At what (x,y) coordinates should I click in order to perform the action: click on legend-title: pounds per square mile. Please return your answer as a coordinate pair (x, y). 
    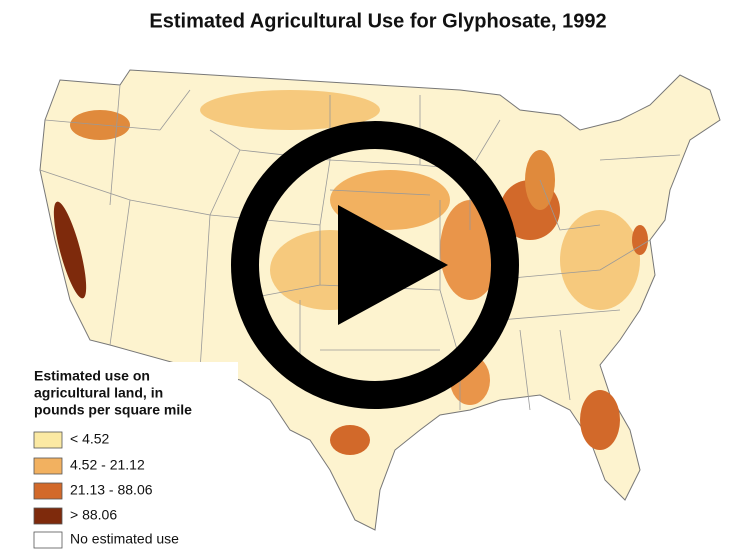
    Looking at the image, I should click on (113, 410).